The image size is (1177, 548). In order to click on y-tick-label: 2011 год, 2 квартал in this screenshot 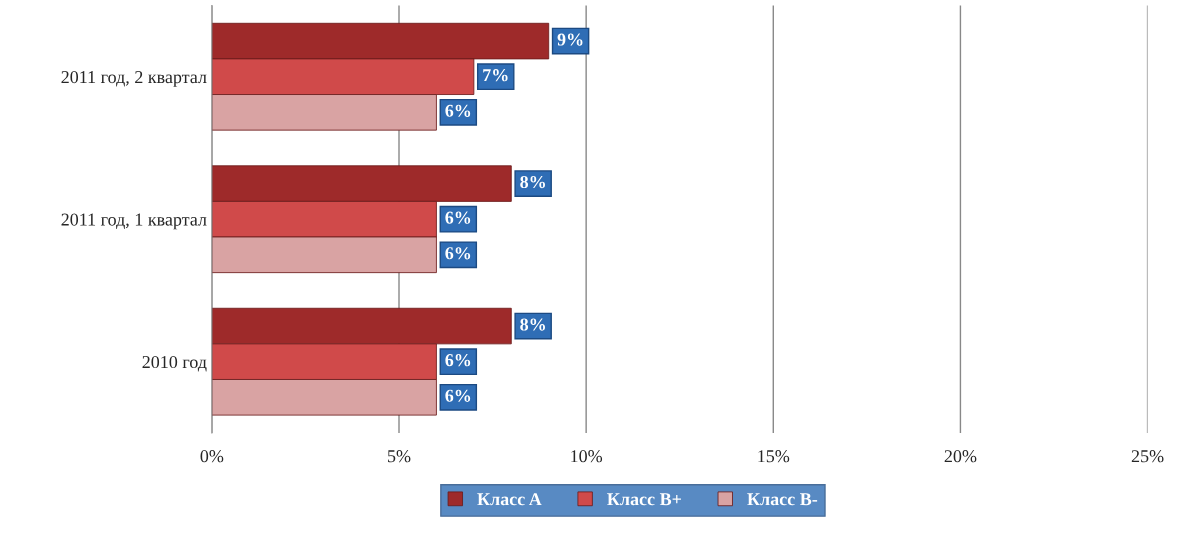, I will do `click(134, 78)`.